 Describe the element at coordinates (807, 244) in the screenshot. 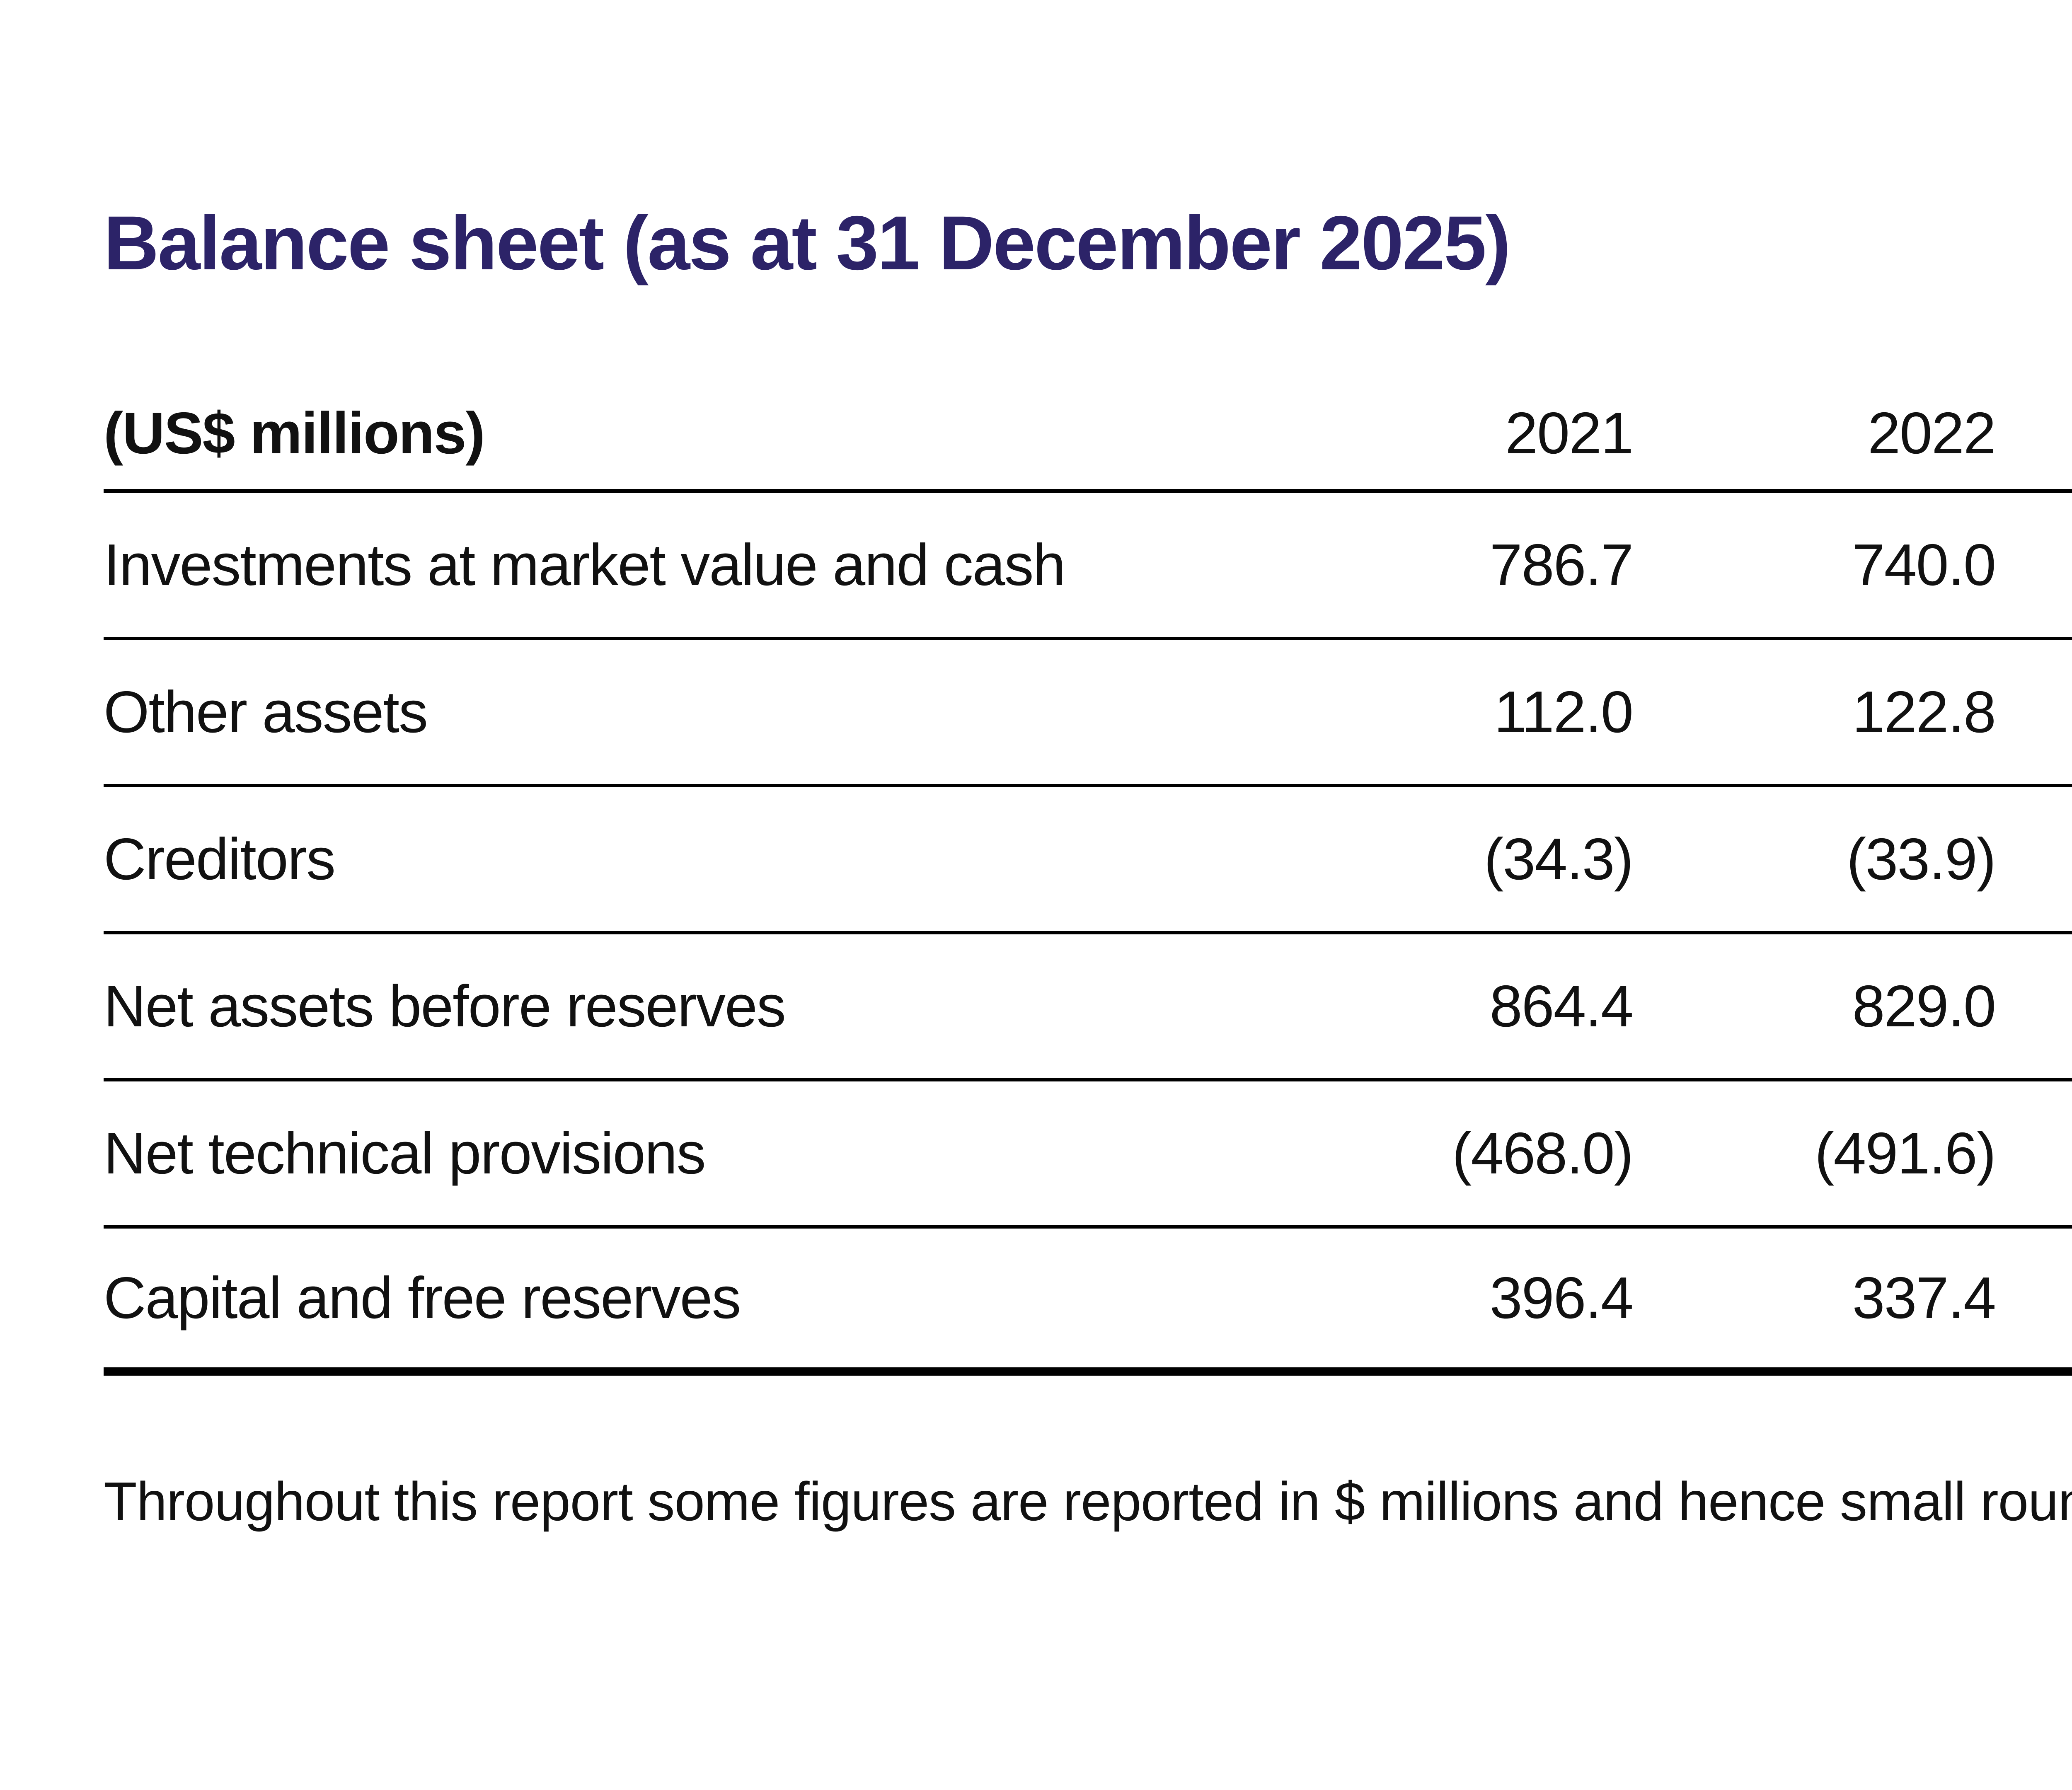

I see `page-title: Balance sheet (as at 31 December 2025)` at that location.